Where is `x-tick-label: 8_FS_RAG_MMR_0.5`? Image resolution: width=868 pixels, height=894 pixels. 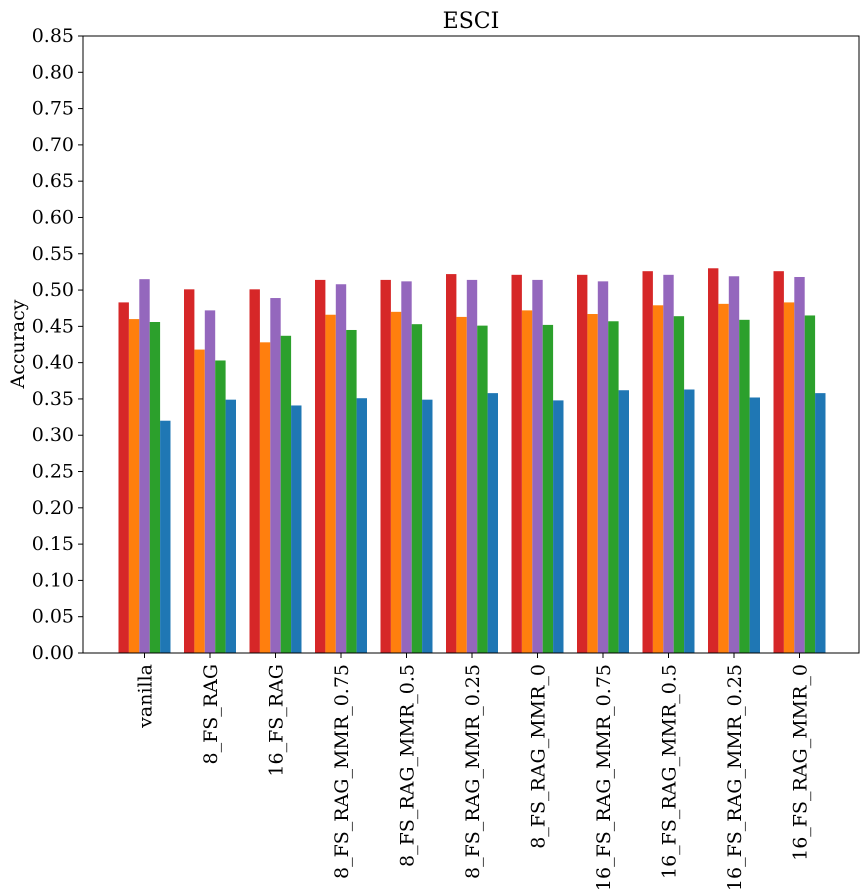 x-tick-label: 8_FS_RAG_MMR_0.5 is located at coordinates (408, 765).